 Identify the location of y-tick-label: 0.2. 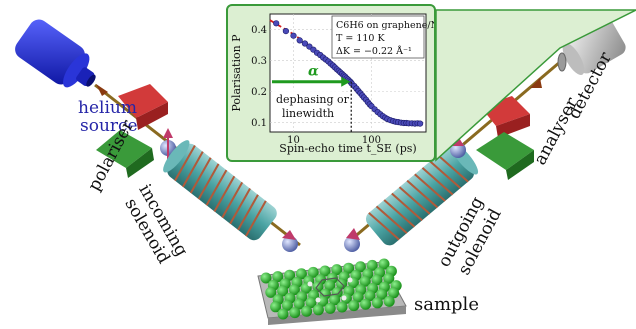
(259, 92).